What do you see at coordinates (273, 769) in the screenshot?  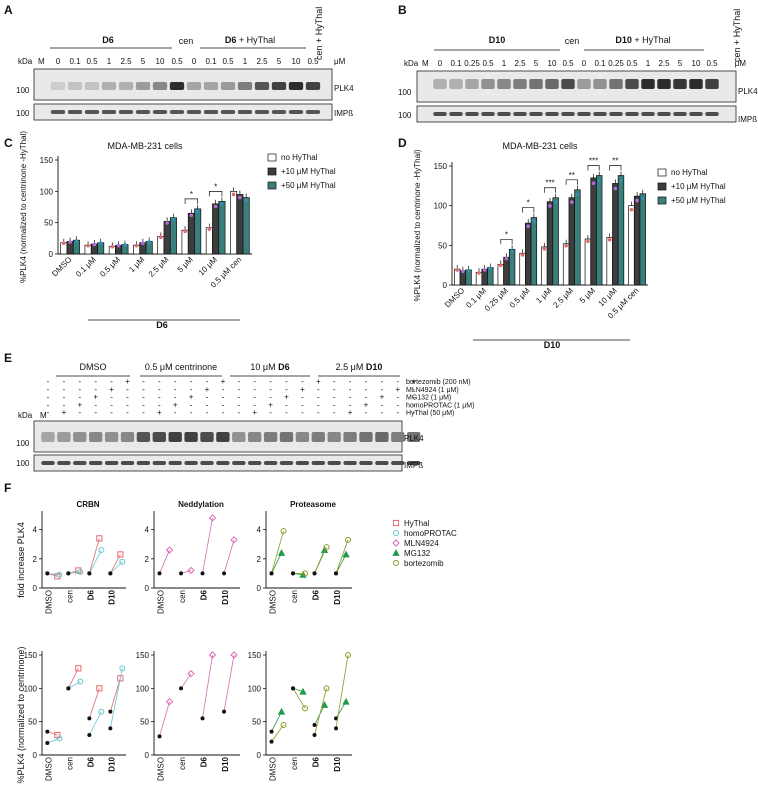 I see `x-tick-label: DMSO` at bounding box center [273, 769].